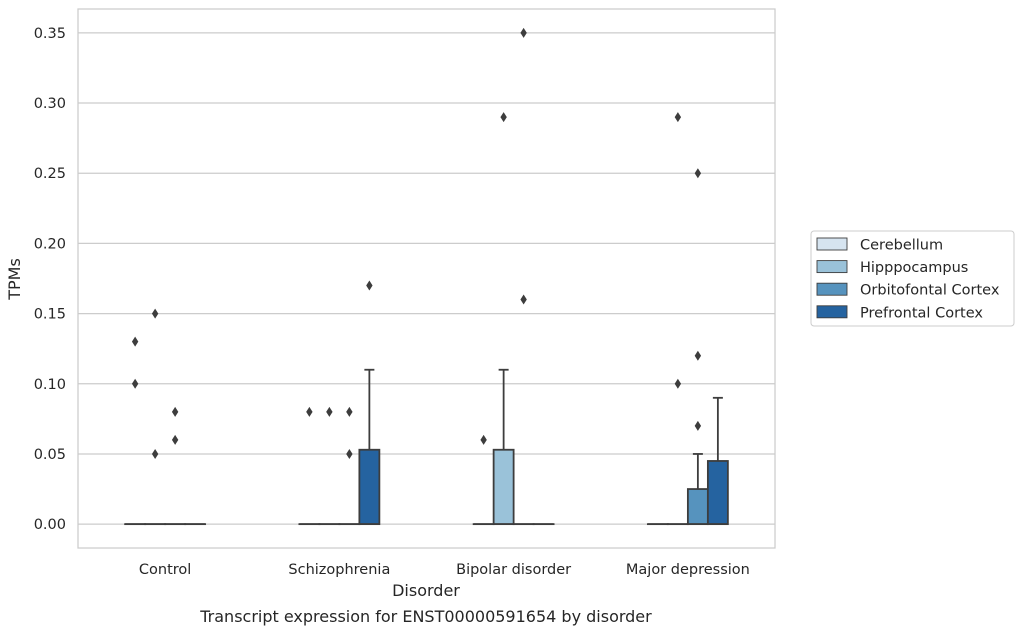 This screenshot has width=1023, height=634. Describe the element at coordinates (426, 447) in the screenshot. I see `box-layer` at that location.